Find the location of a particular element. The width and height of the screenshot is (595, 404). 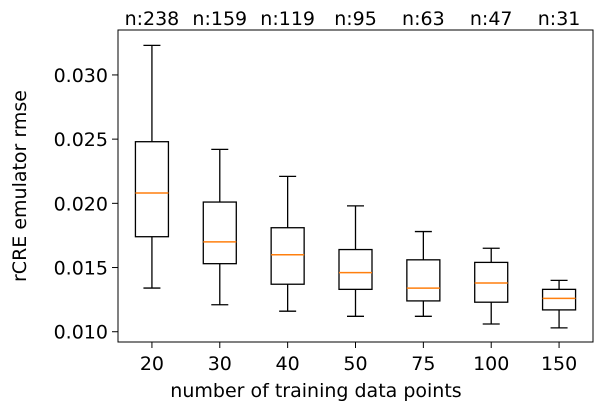

x-tick-label: 75 is located at coordinates (423, 364).